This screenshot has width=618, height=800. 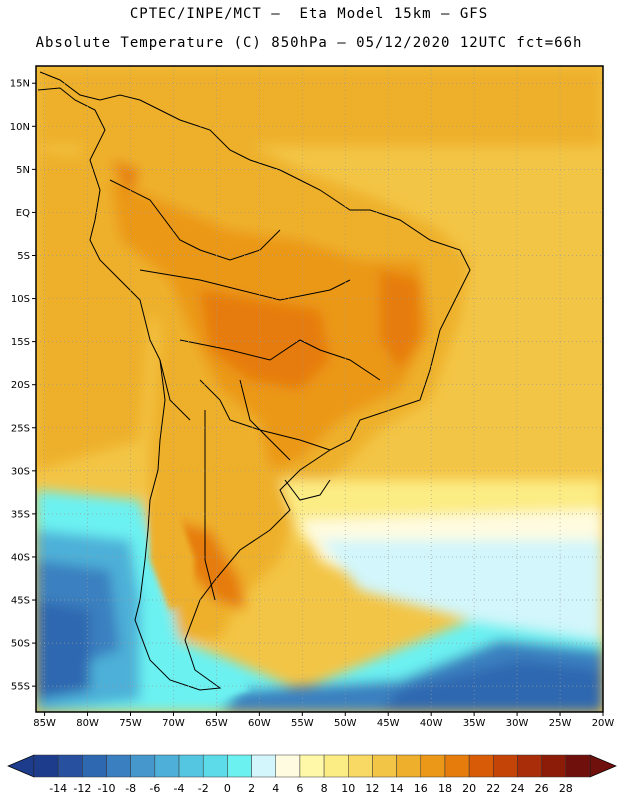 I want to click on lon-tick-label: 30W, so click(x=517, y=723).